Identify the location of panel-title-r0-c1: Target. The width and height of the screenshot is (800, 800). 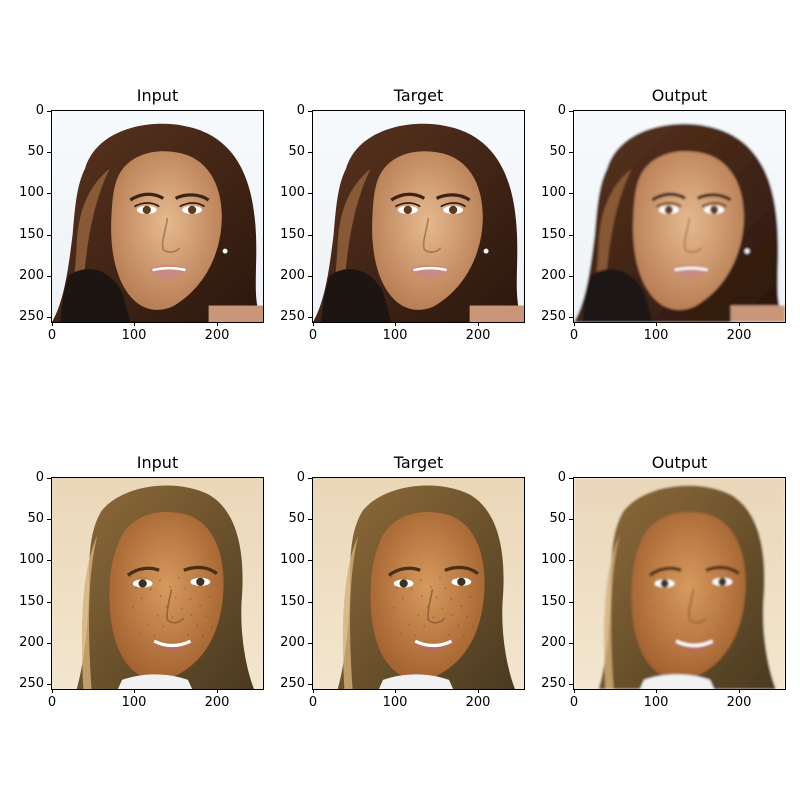
(418, 95).